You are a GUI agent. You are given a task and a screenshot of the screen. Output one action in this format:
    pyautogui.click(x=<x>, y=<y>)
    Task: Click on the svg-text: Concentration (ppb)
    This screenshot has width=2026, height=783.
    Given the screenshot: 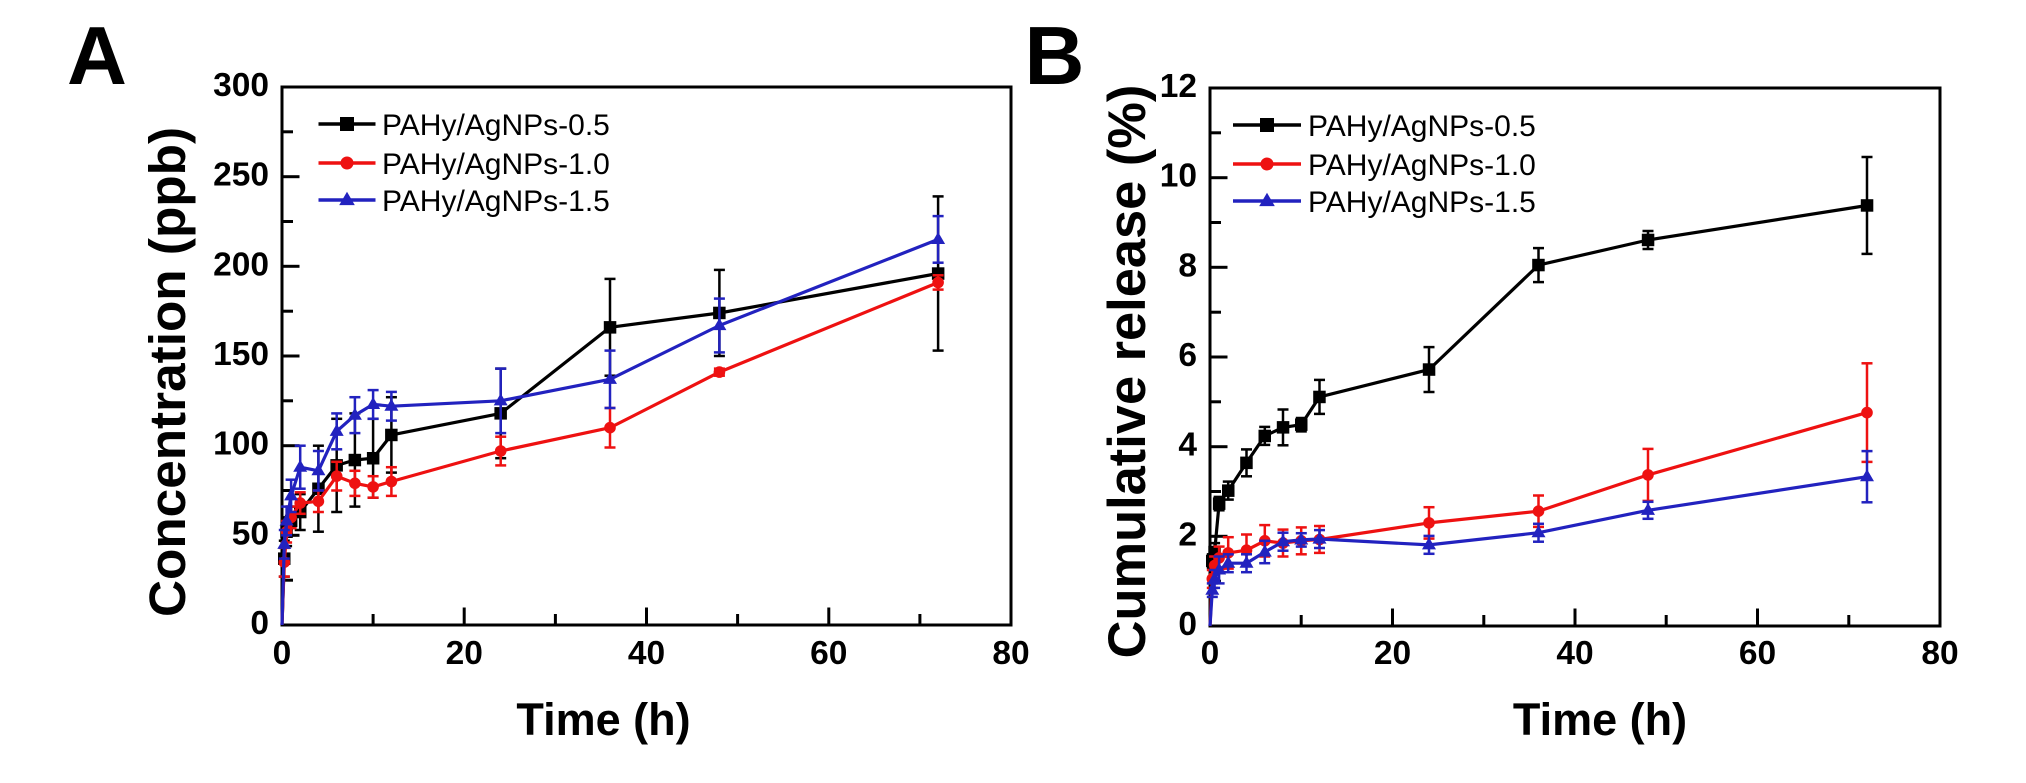 What is the action you would take?
    pyautogui.click(x=167, y=372)
    